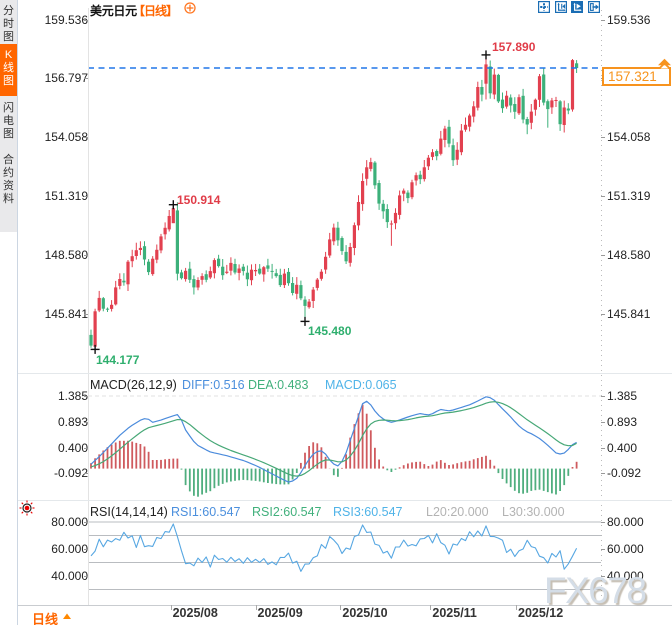  I want to click on svg-text: 144.177, so click(118, 360).